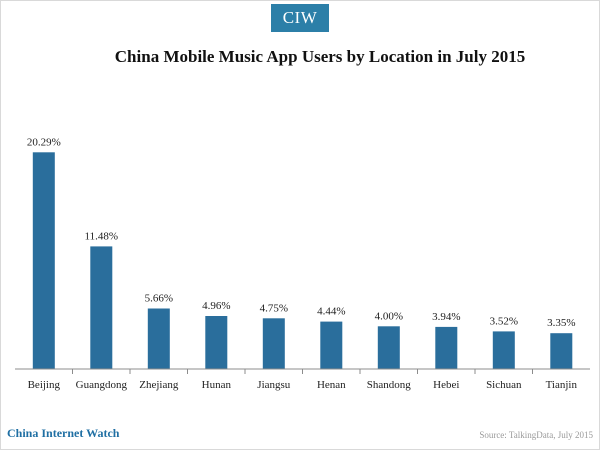 The image size is (600, 450). What do you see at coordinates (504, 321) in the screenshot?
I see `value-label-sichuan: 3.52%` at bounding box center [504, 321].